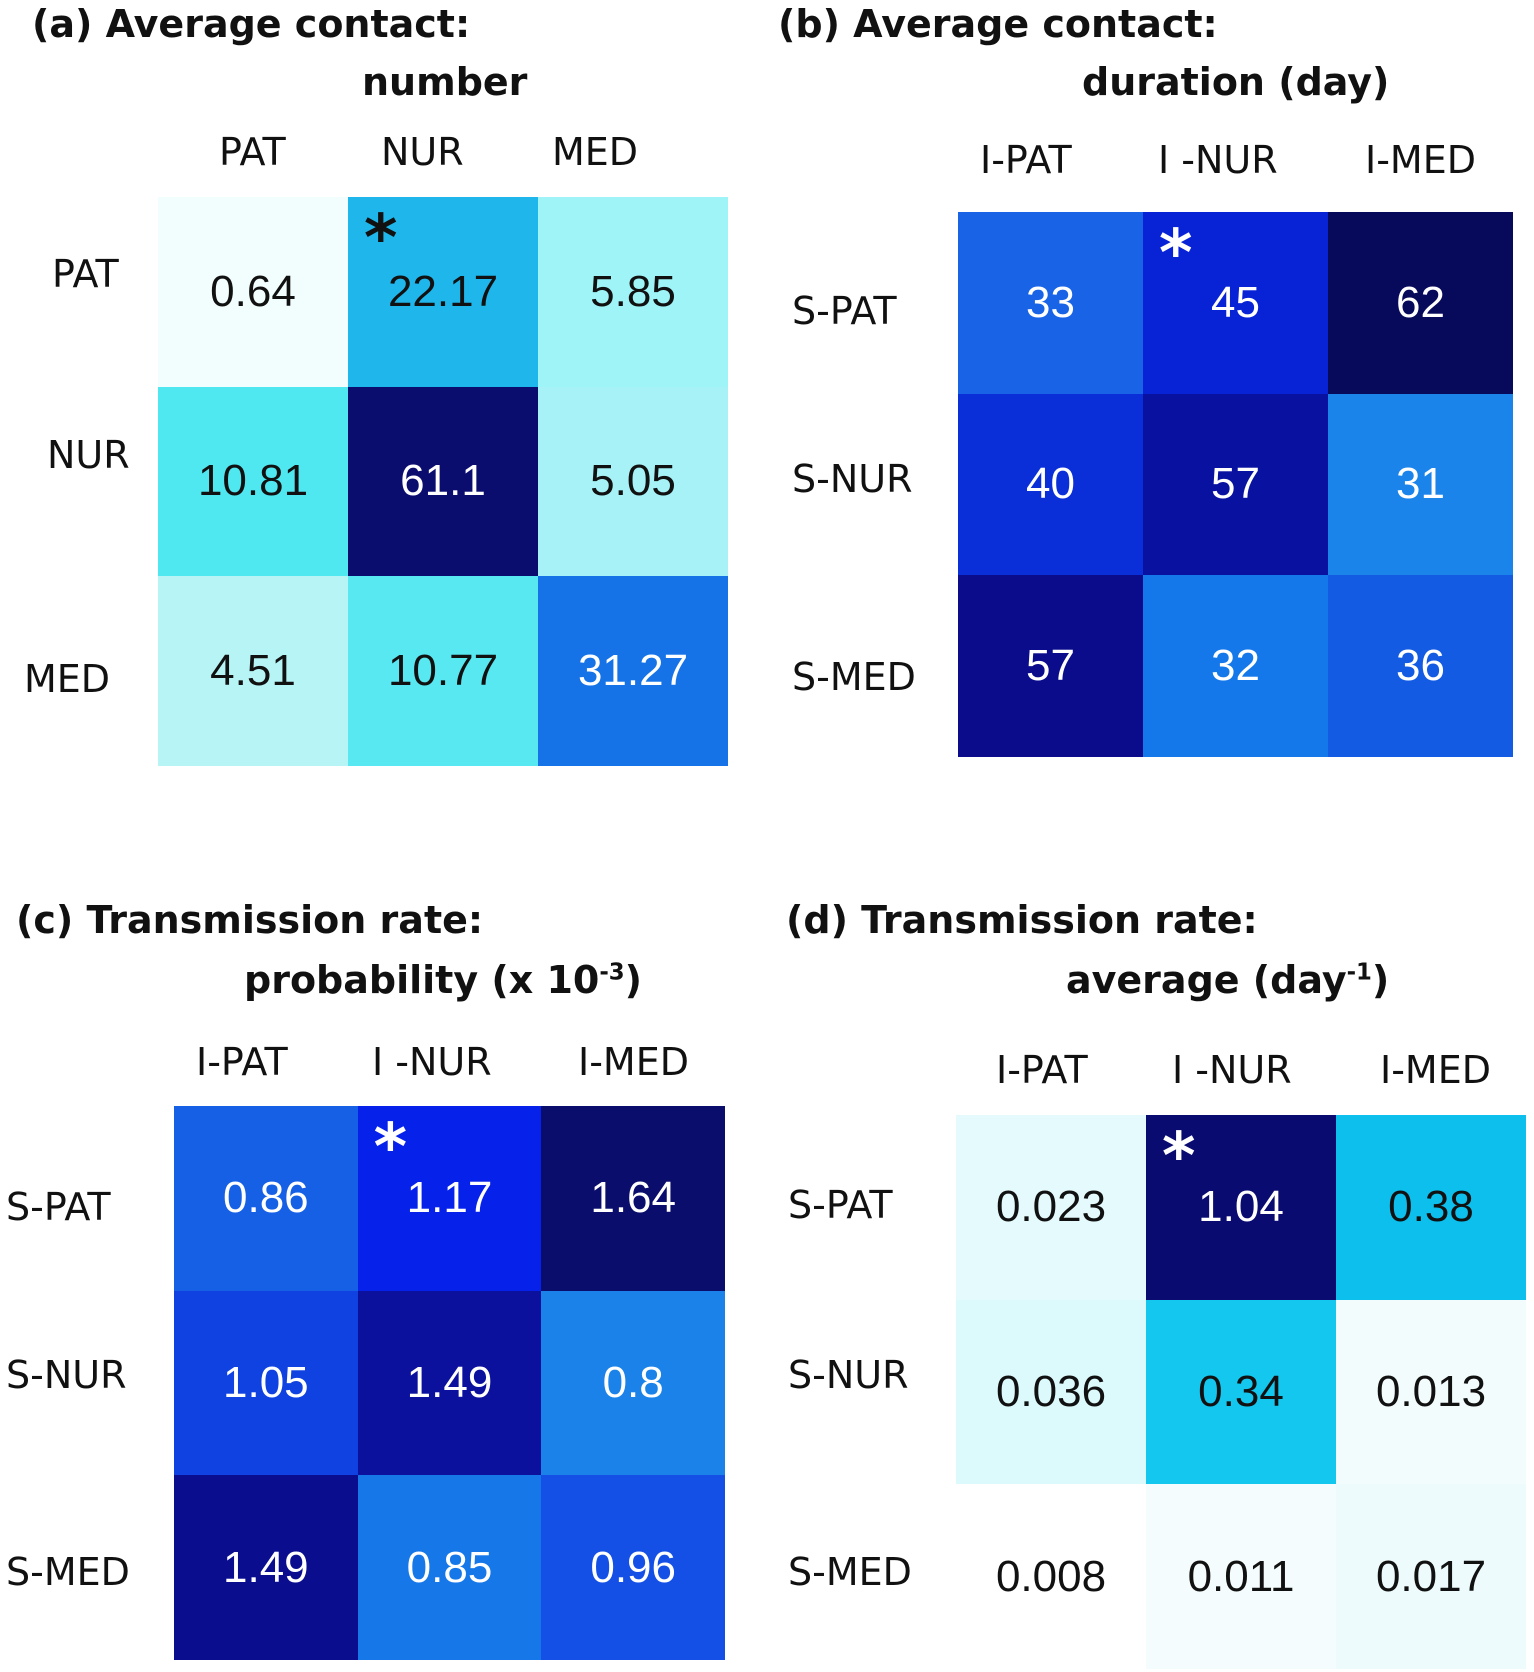 The image size is (1534, 1672). What do you see at coordinates (1050, 484) in the screenshot?
I see `cell-value: 40` at bounding box center [1050, 484].